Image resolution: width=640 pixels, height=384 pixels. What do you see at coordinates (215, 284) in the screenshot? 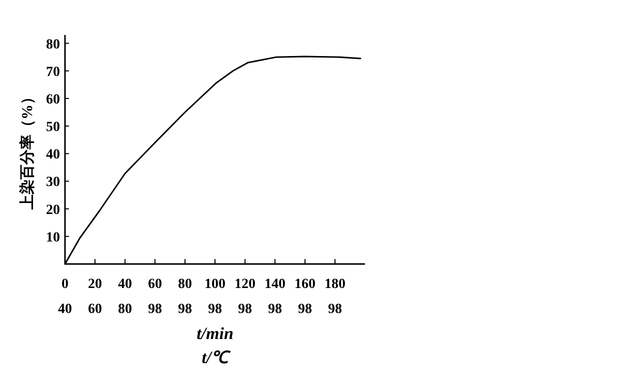
I see `x-tick-label: 100` at bounding box center [215, 284].